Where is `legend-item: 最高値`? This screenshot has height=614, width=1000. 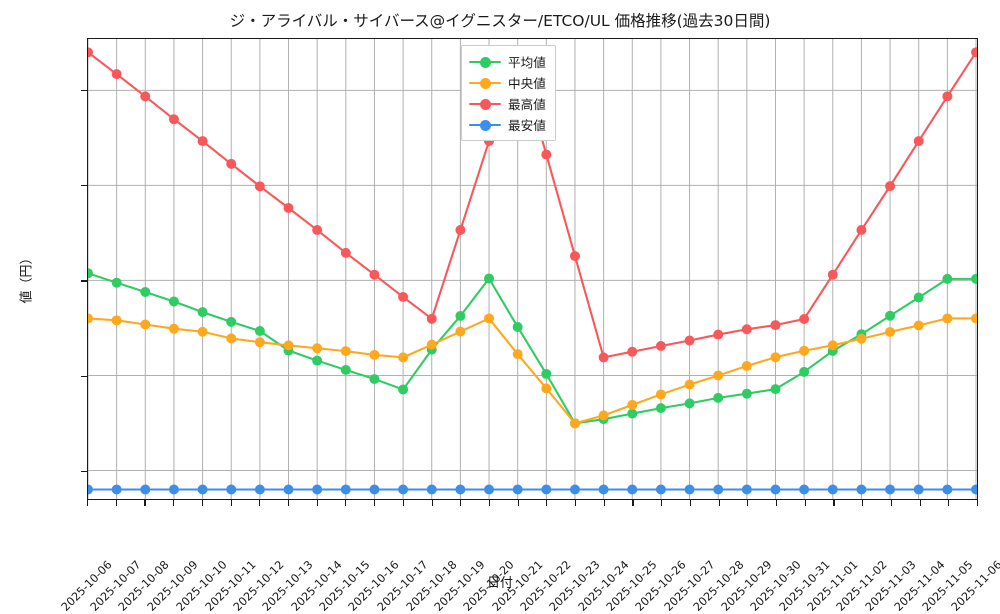 legend-item: 最高値 is located at coordinates (507, 103).